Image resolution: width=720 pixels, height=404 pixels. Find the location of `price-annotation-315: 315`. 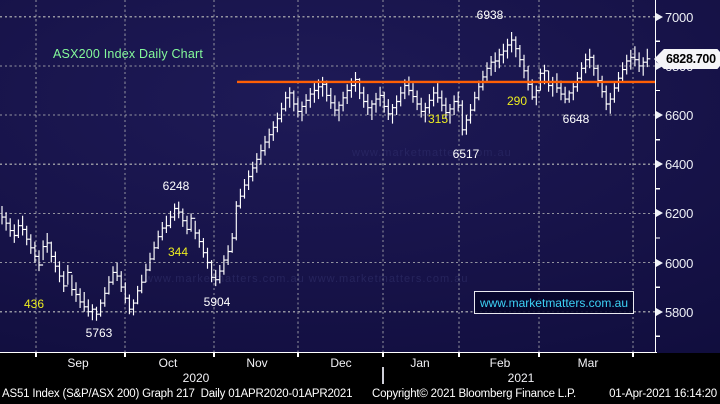

price-annotation-315: 315 is located at coordinates (438, 119).